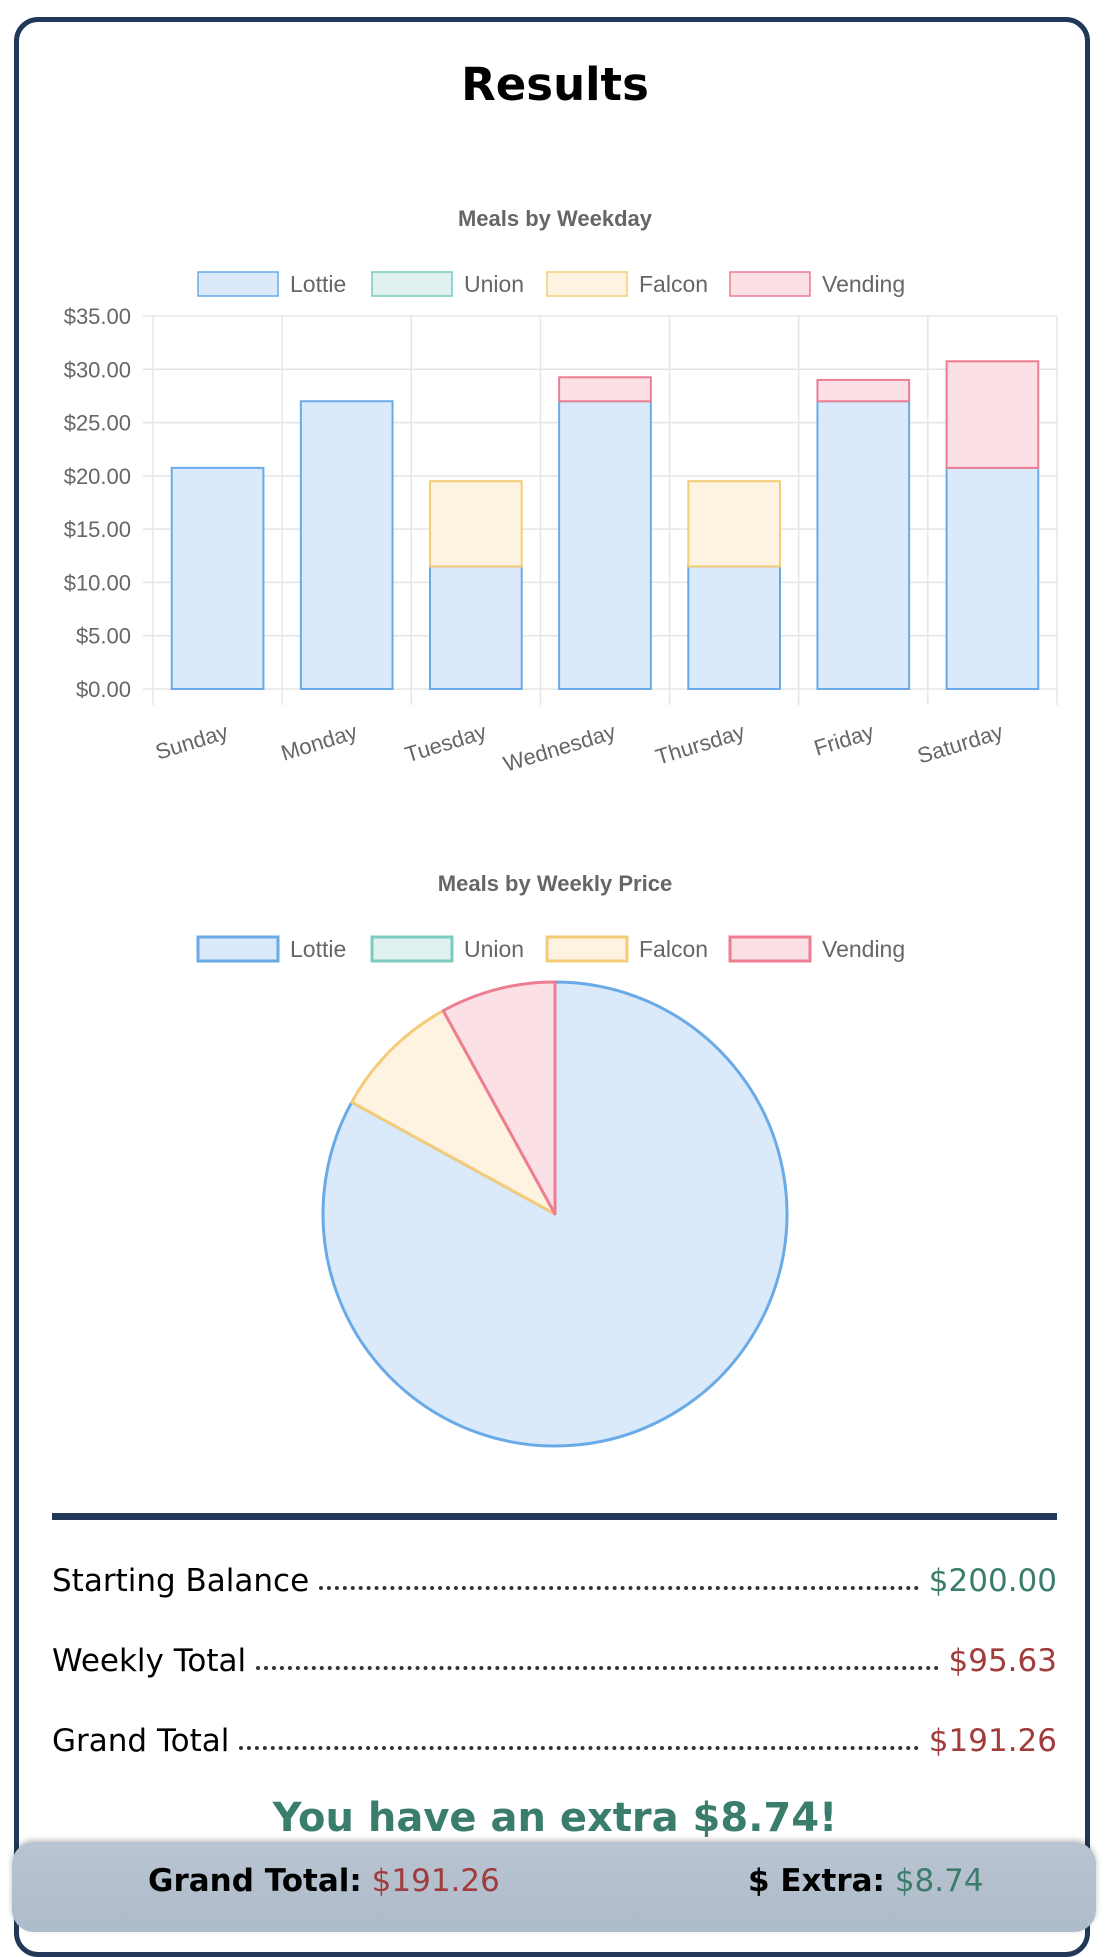 The height and width of the screenshot is (1957, 1110). What do you see at coordinates (103, 689) in the screenshot?
I see `y-tick-label: $0.00` at bounding box center [103, 689].